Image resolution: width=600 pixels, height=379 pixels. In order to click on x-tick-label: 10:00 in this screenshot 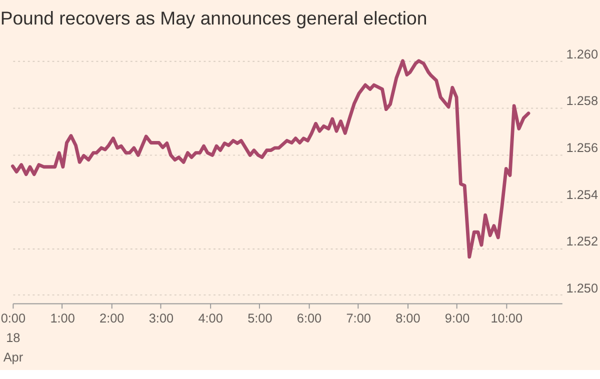, I will do `click(506, 318)`.